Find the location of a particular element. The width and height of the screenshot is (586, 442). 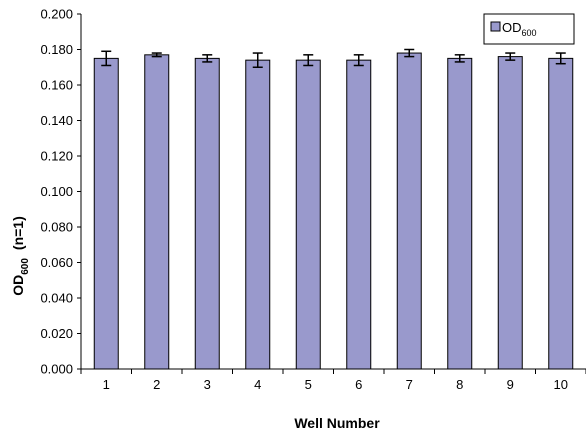

legend: OD600 is located at coordinates (529, 29).